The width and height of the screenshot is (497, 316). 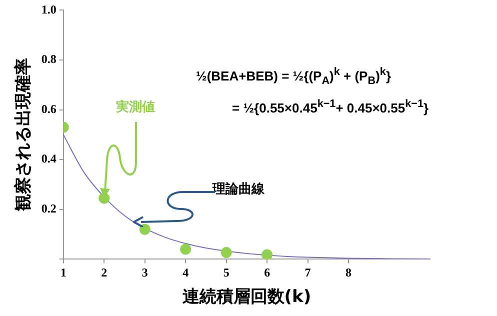 What do you see at coordinates (293, 76) in the screenshot?
I see `text: ½(BEA+BEB) = ½{(P$_{A}$)$^{k}$ + (P$_{B}$)$^{k}$}` at bounding box center [293, 76].